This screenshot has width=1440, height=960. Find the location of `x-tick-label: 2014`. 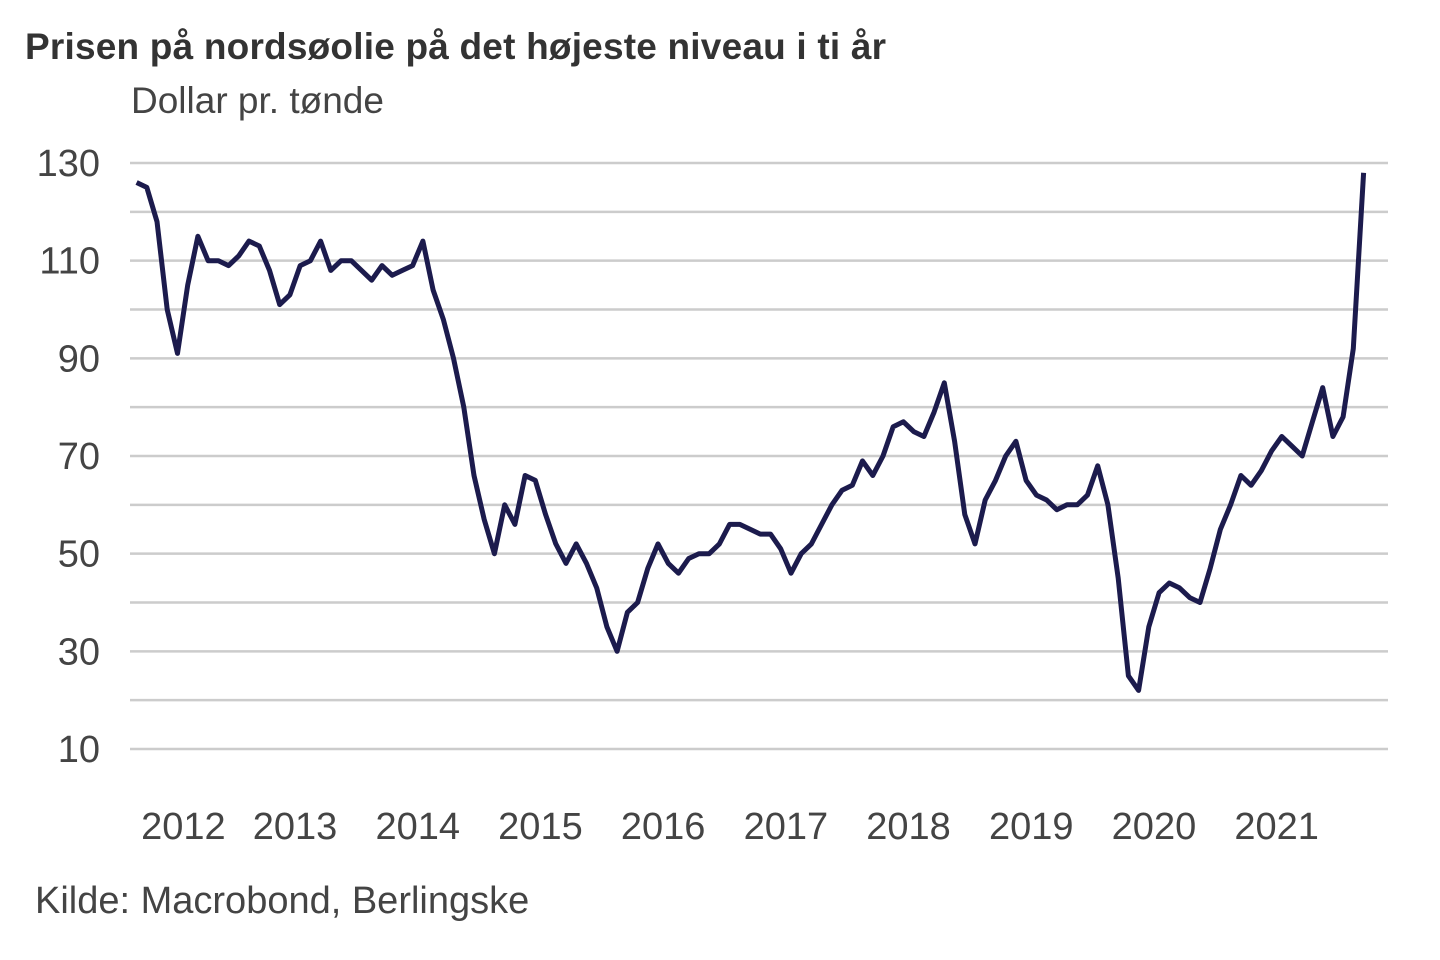

x-tick-label: 2014 is located at coordinates (417, 827).